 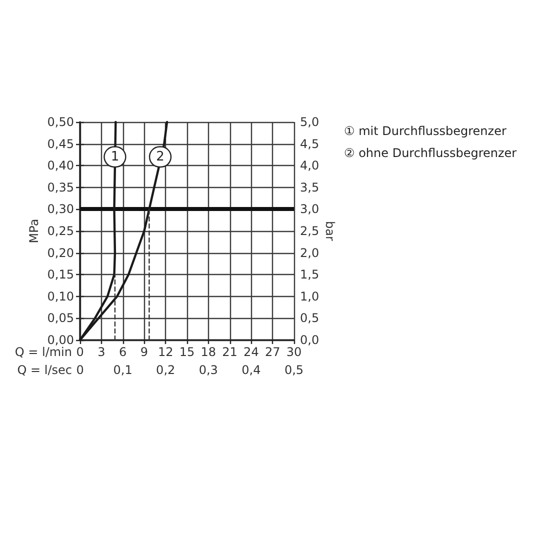 What do you see at coordinates (34, 231) in the screenshot?
I see `y-axis-title: MPa` at bounding box center [34, 231].